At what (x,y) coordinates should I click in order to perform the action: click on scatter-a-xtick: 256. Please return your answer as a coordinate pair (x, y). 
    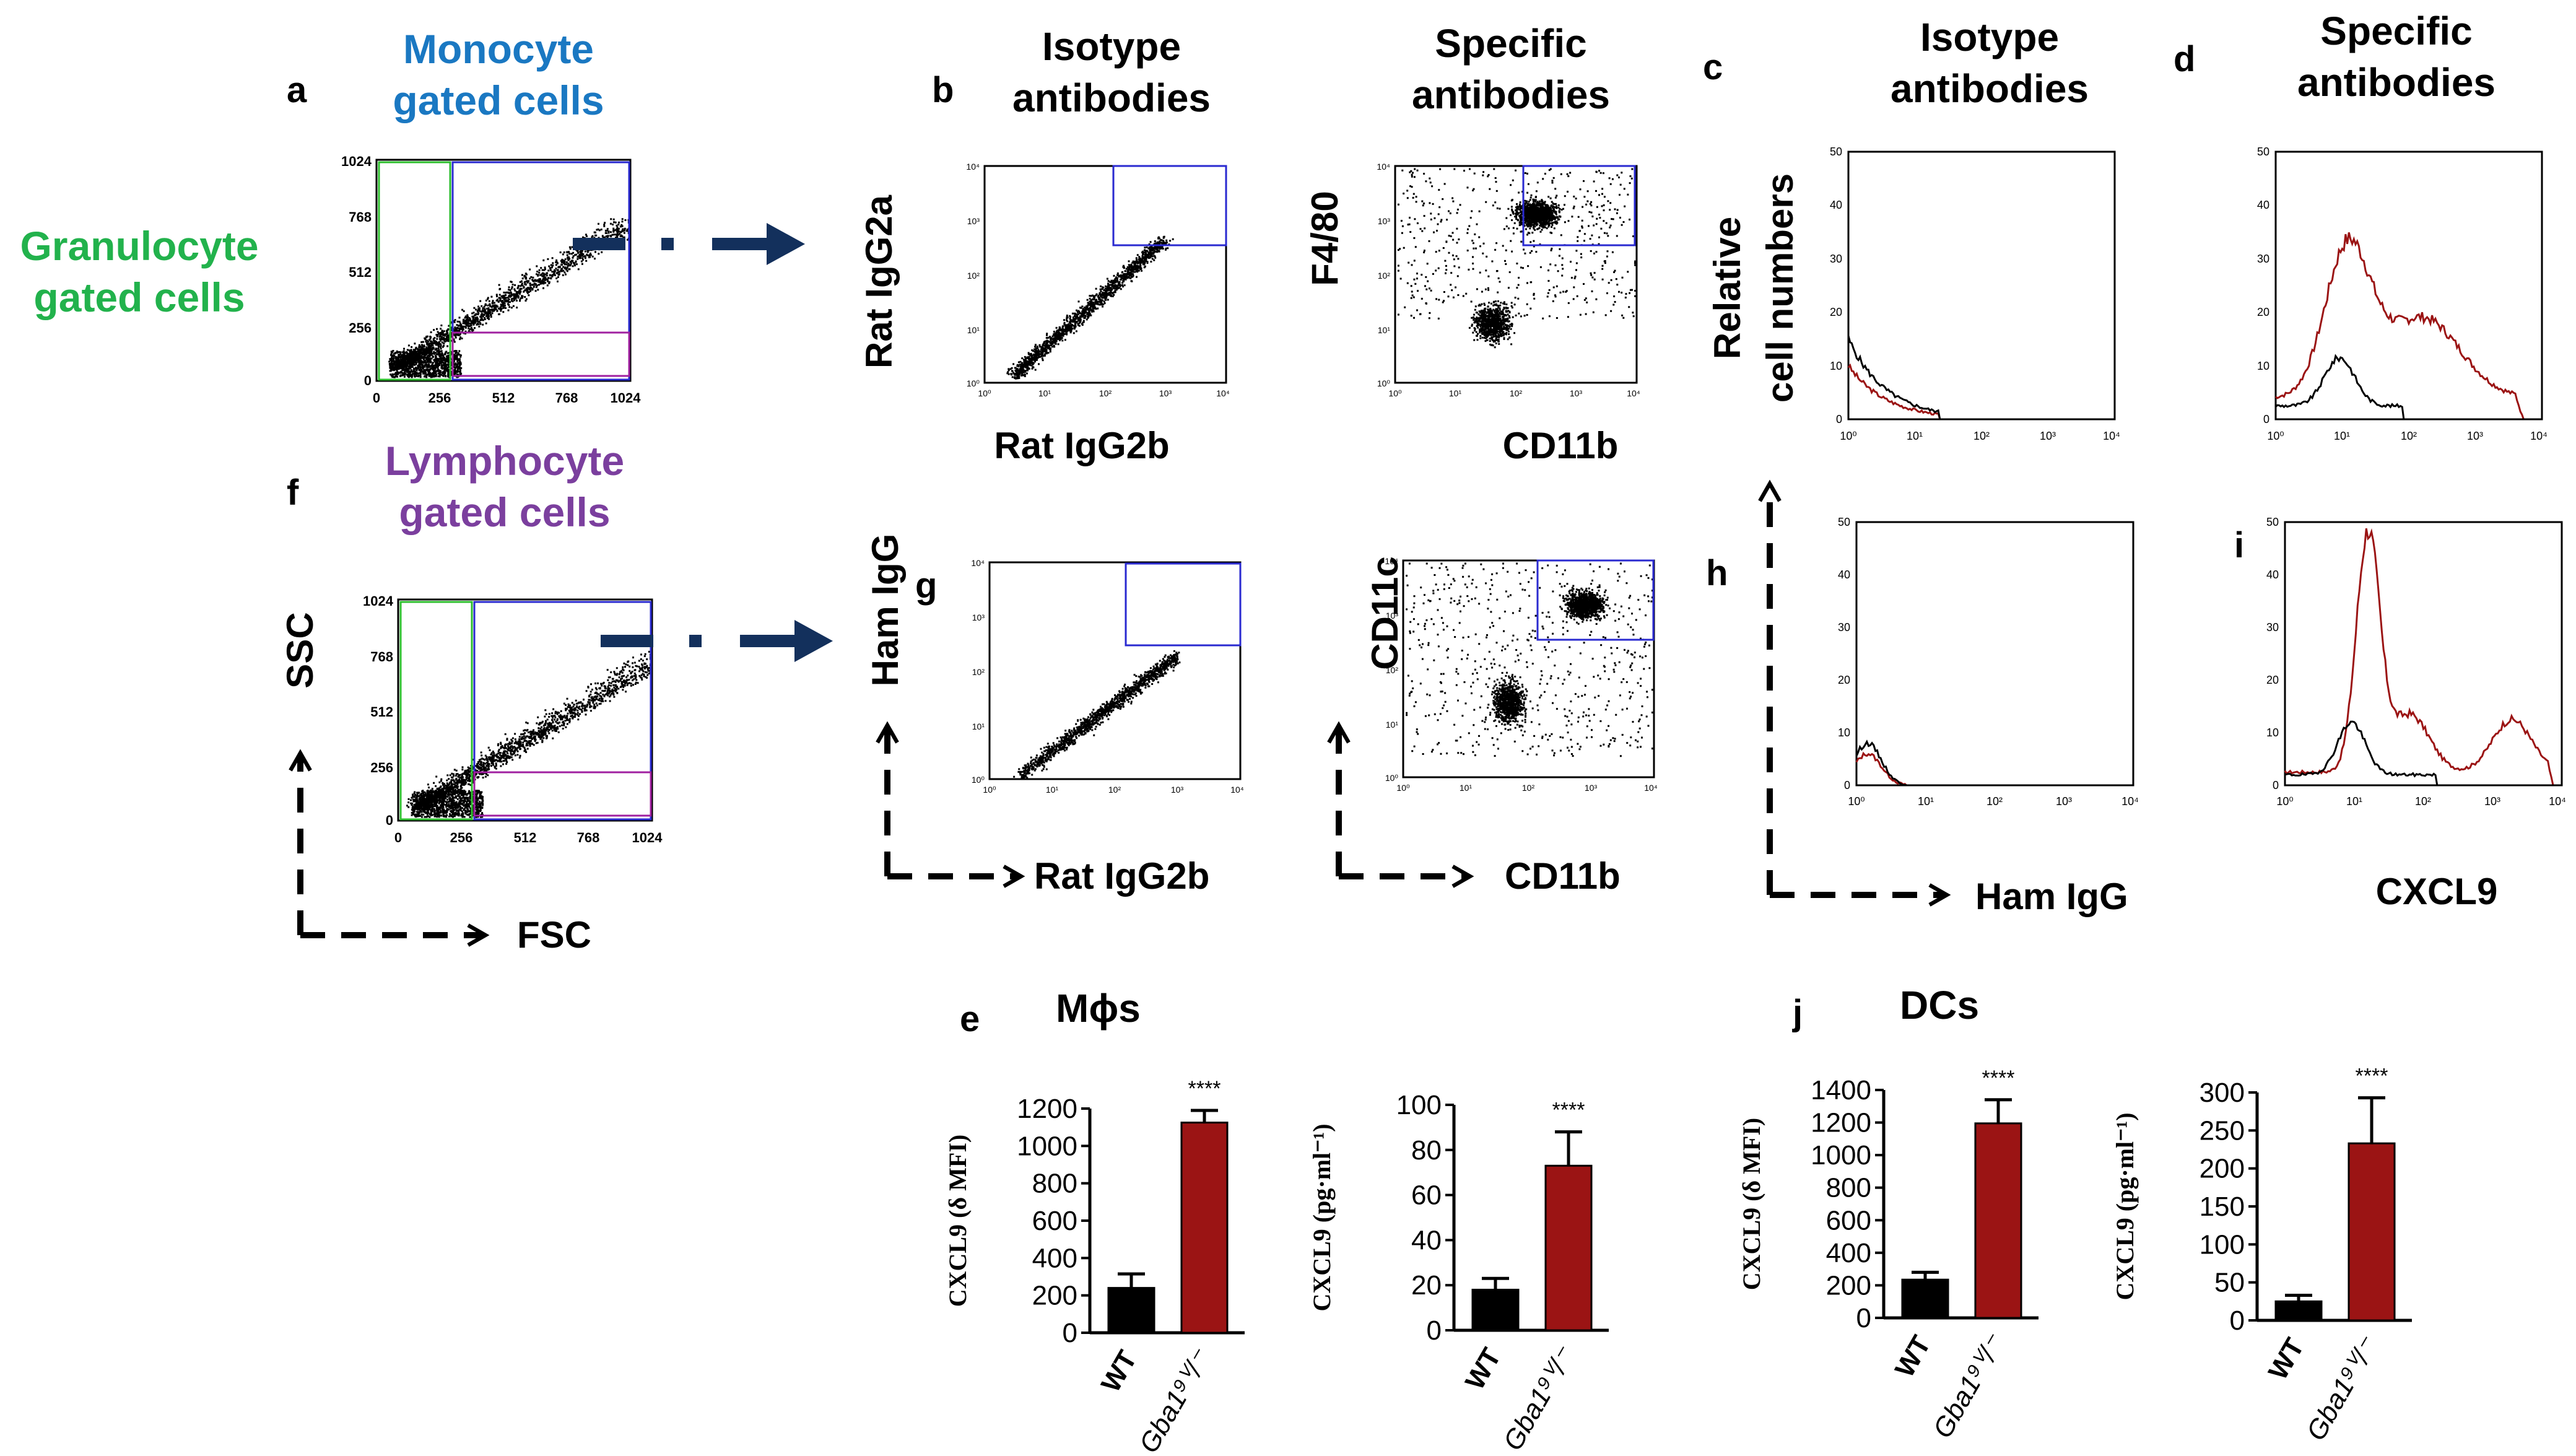
    Looking at the image, I should click on (440, 398).